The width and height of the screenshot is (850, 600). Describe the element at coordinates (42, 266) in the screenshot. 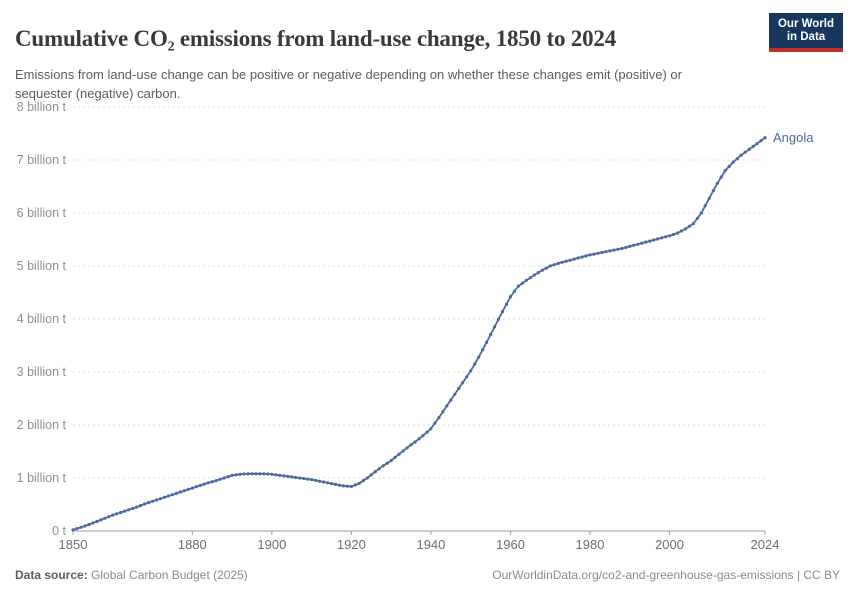

I see `y-axis-tick-label: 5 billion t` at that location.